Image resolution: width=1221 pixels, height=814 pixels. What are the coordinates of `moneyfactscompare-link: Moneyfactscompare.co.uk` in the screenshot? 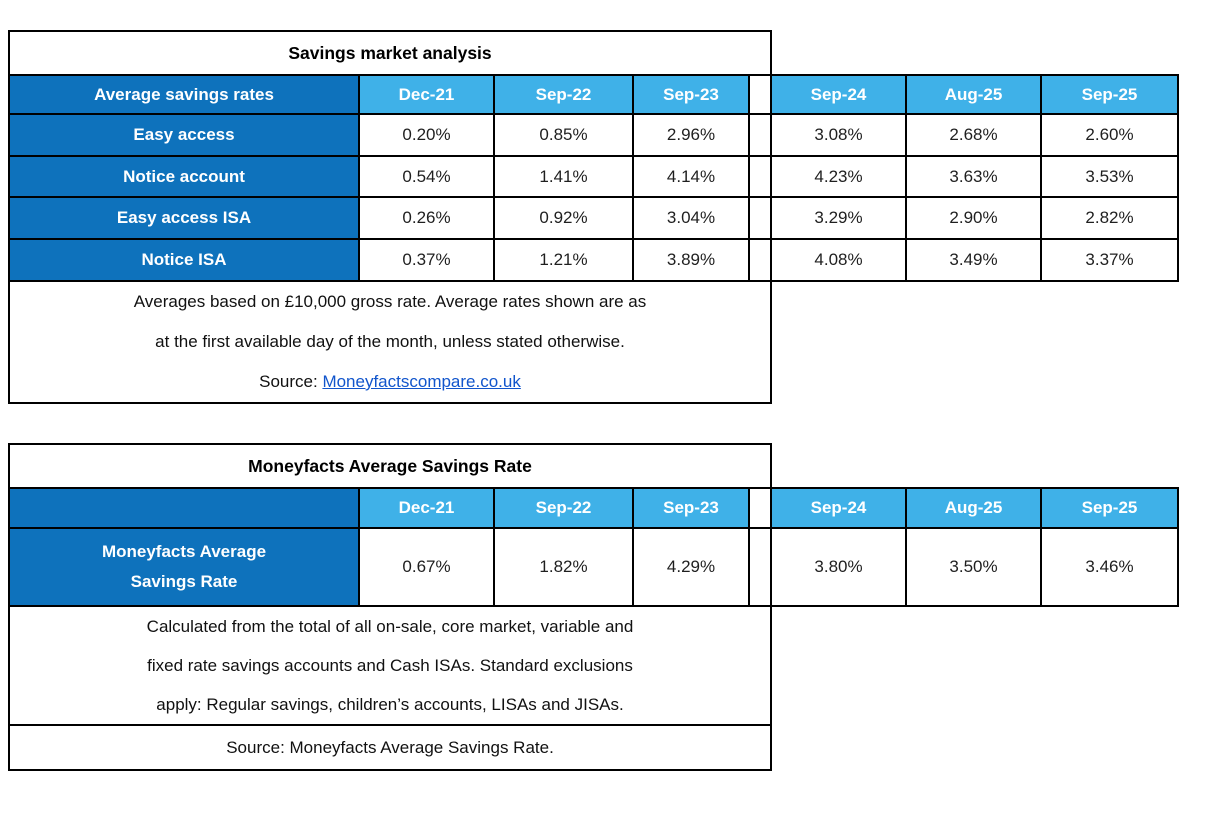 It's located at (421, 381).